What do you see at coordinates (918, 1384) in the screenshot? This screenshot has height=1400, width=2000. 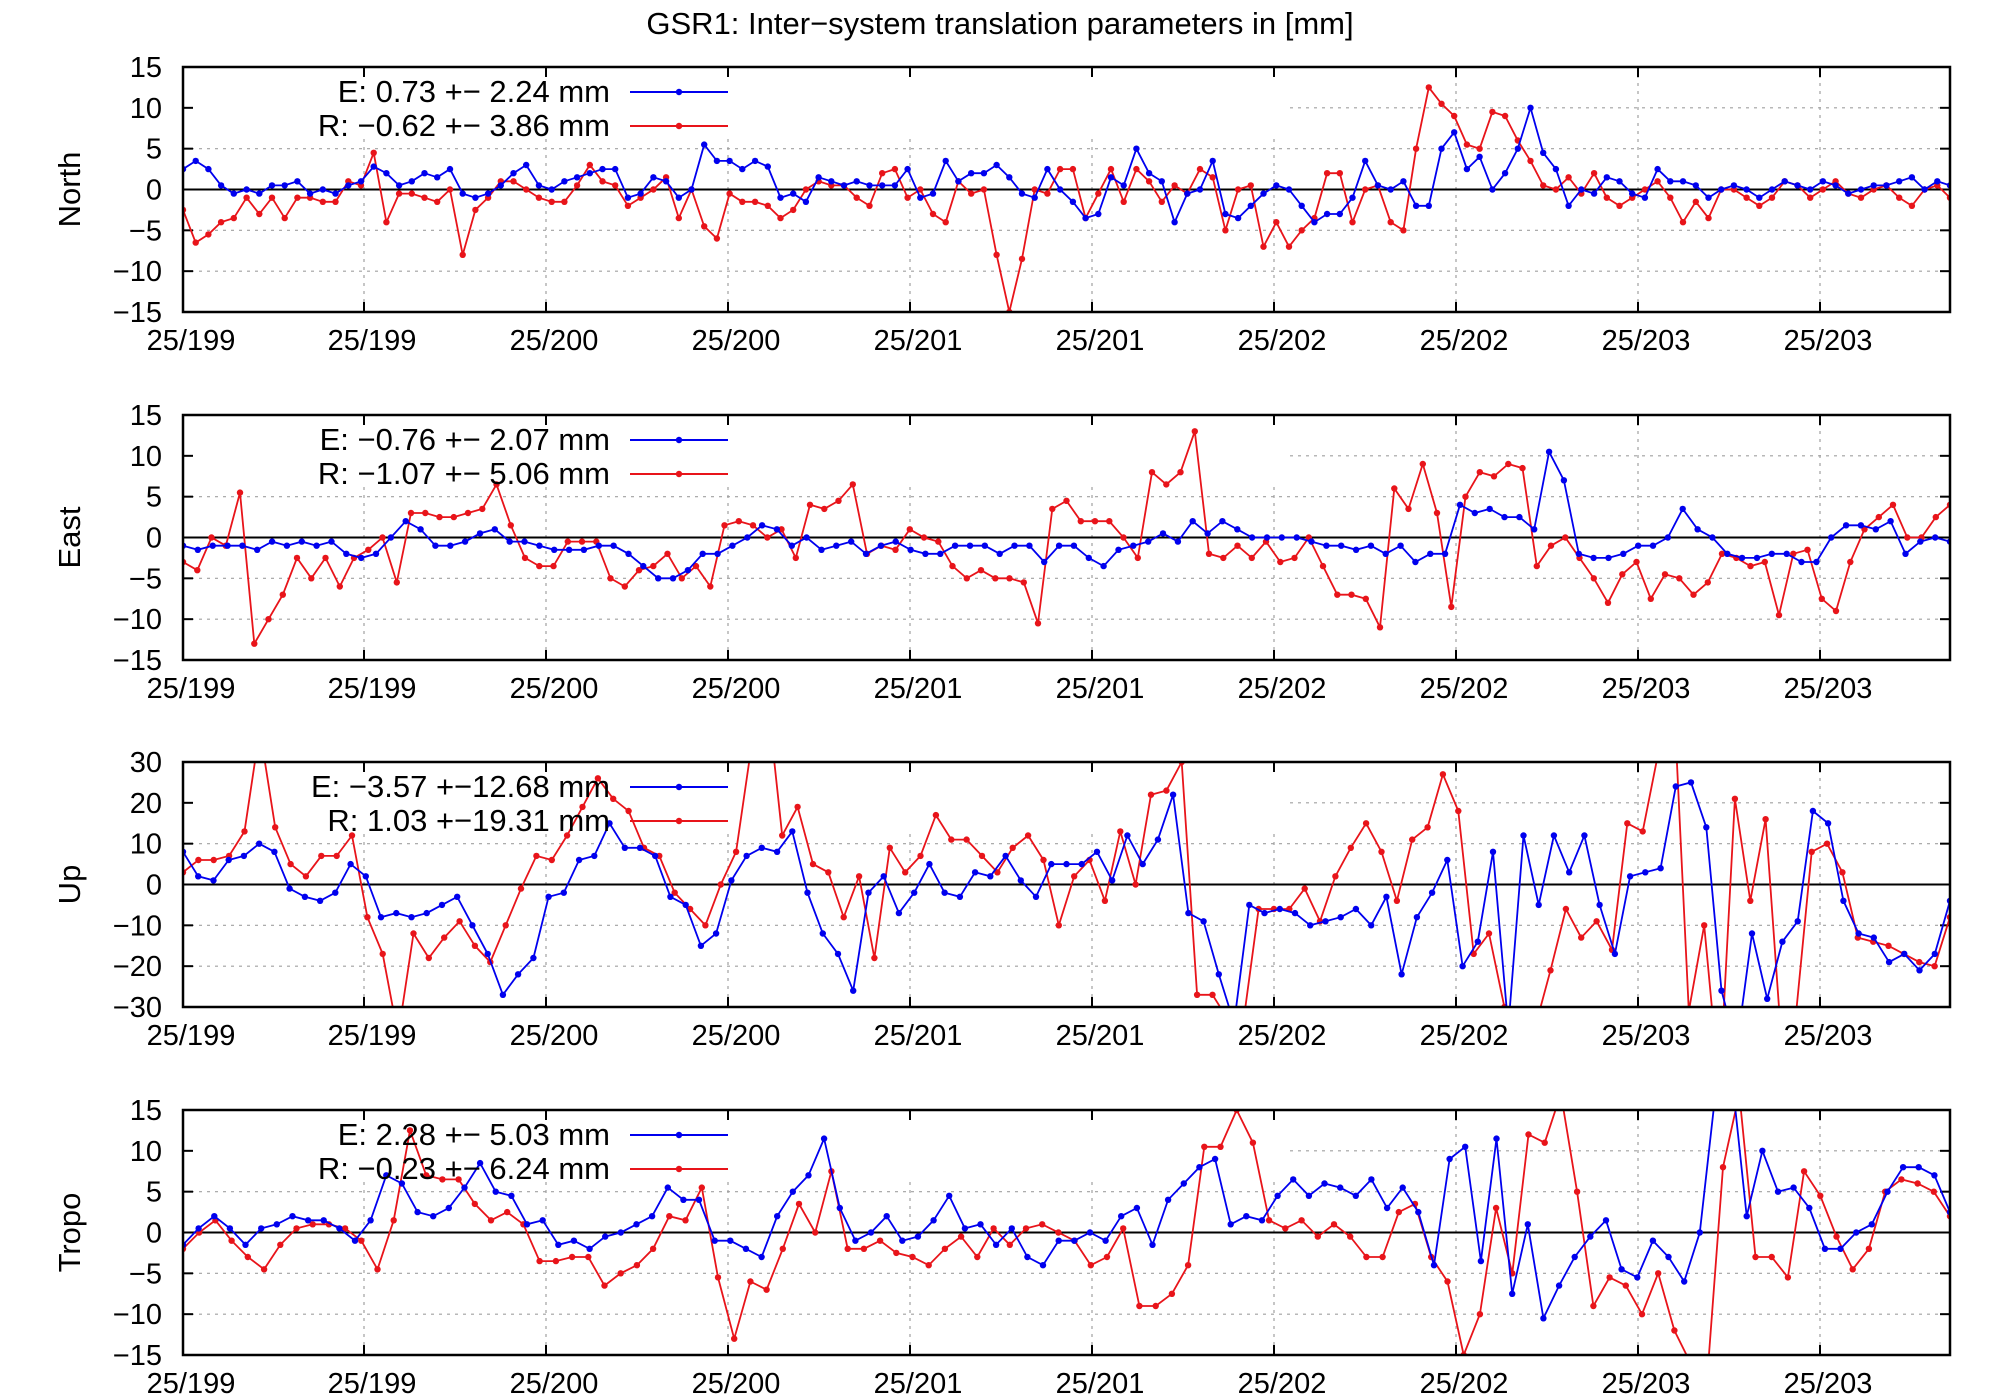 I see `x-tick-label: 25/201` at bounding box center [918, 1384].